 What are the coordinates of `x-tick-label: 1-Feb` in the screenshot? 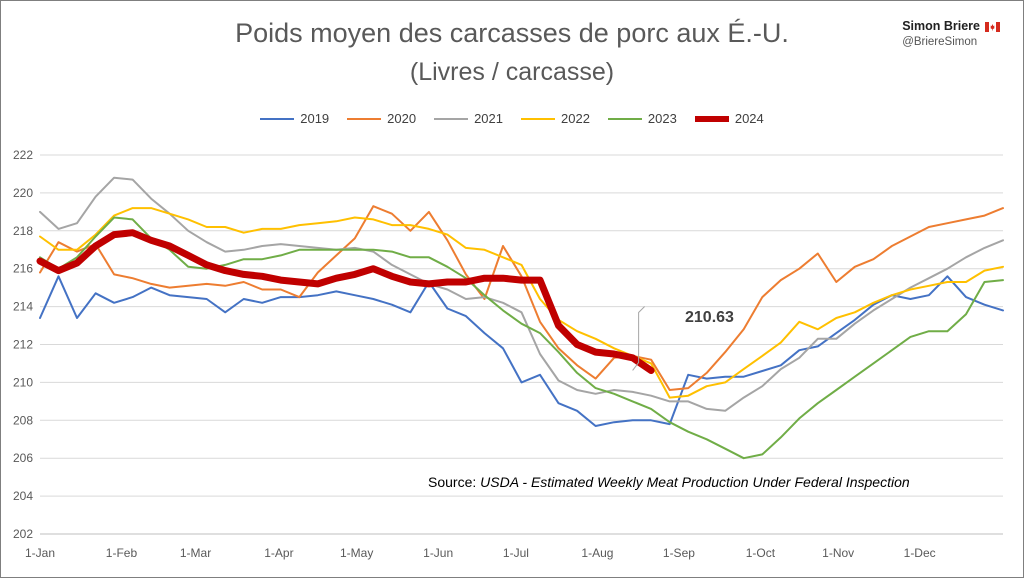 It's located at (122, 553).